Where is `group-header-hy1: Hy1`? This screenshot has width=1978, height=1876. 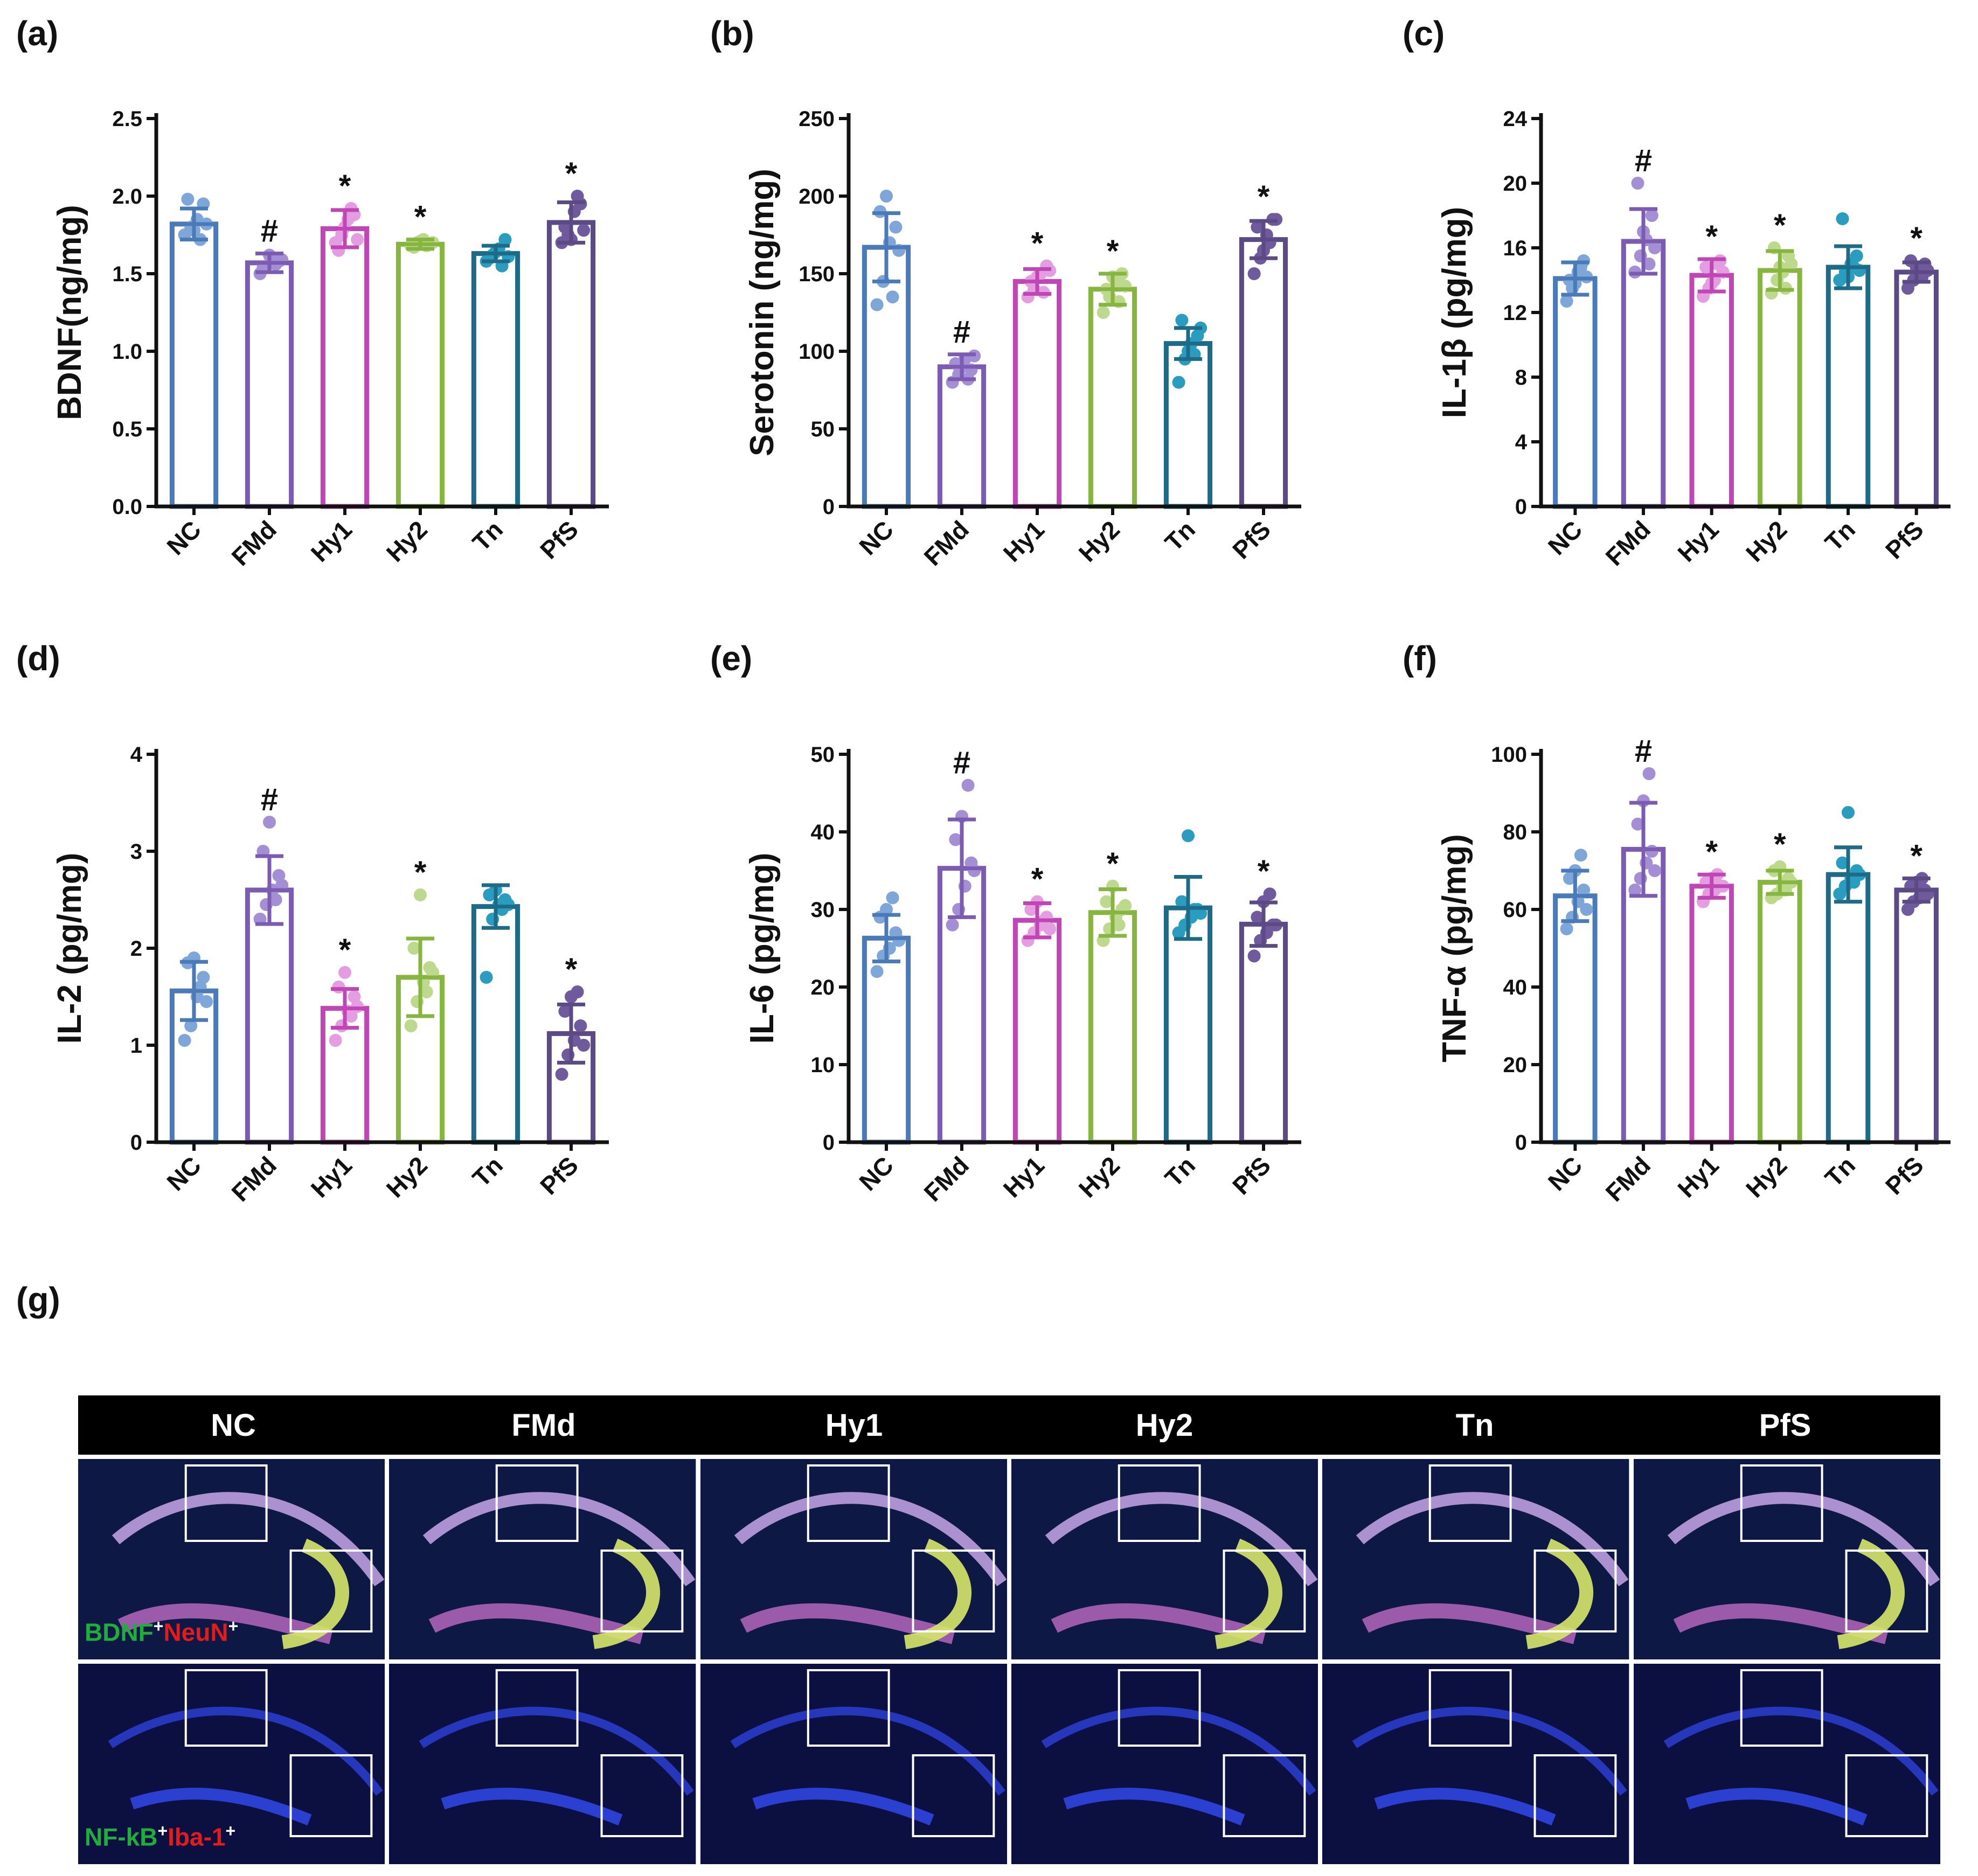
group-header-hy1: Hy1 is located at coordinates (854, 1425).